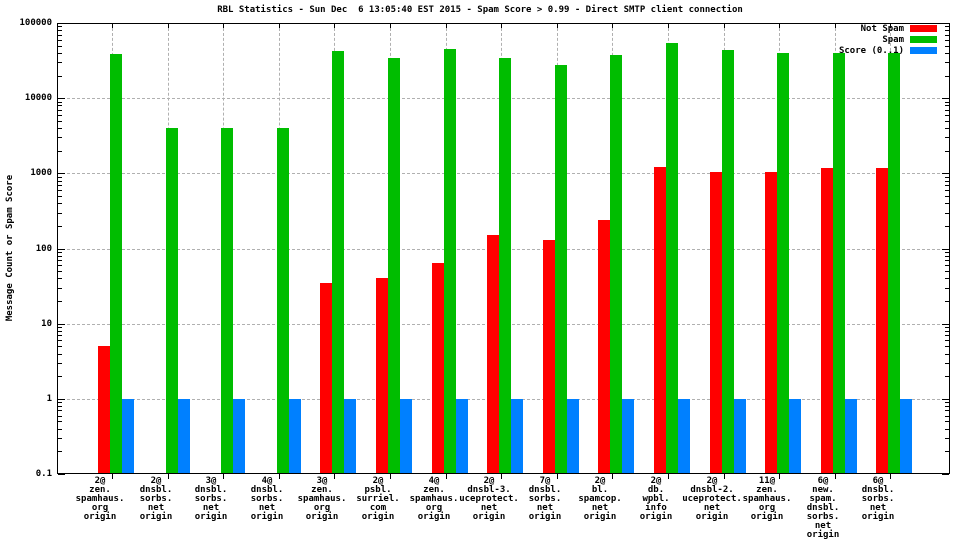 The image size is (960, 540). What do you see at coordinates (35, 23) in the screenshot?
I see `y-tick-label: 100000` at bounding box center [35, 23].